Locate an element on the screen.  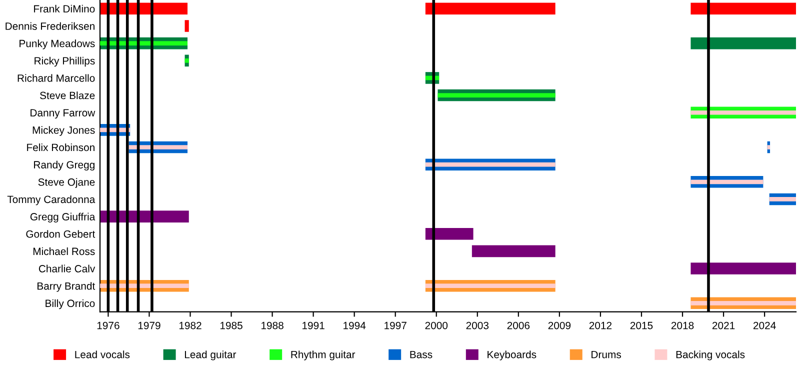
y-tick-label: Felix Robinson is located at coordinates (60, 147).